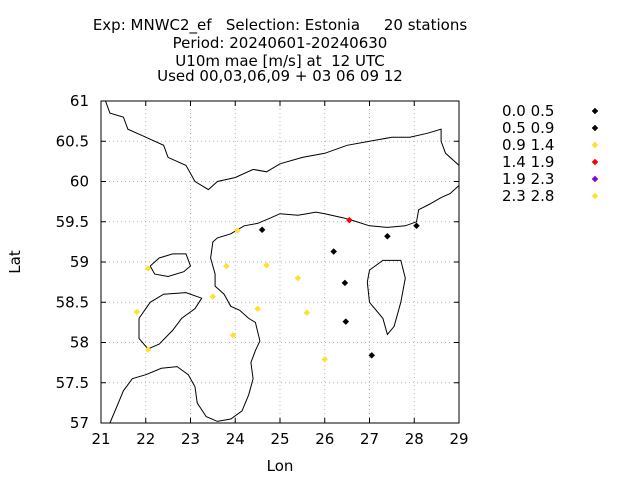  I want to click on x-tick-label: 21, so click(100, 439).